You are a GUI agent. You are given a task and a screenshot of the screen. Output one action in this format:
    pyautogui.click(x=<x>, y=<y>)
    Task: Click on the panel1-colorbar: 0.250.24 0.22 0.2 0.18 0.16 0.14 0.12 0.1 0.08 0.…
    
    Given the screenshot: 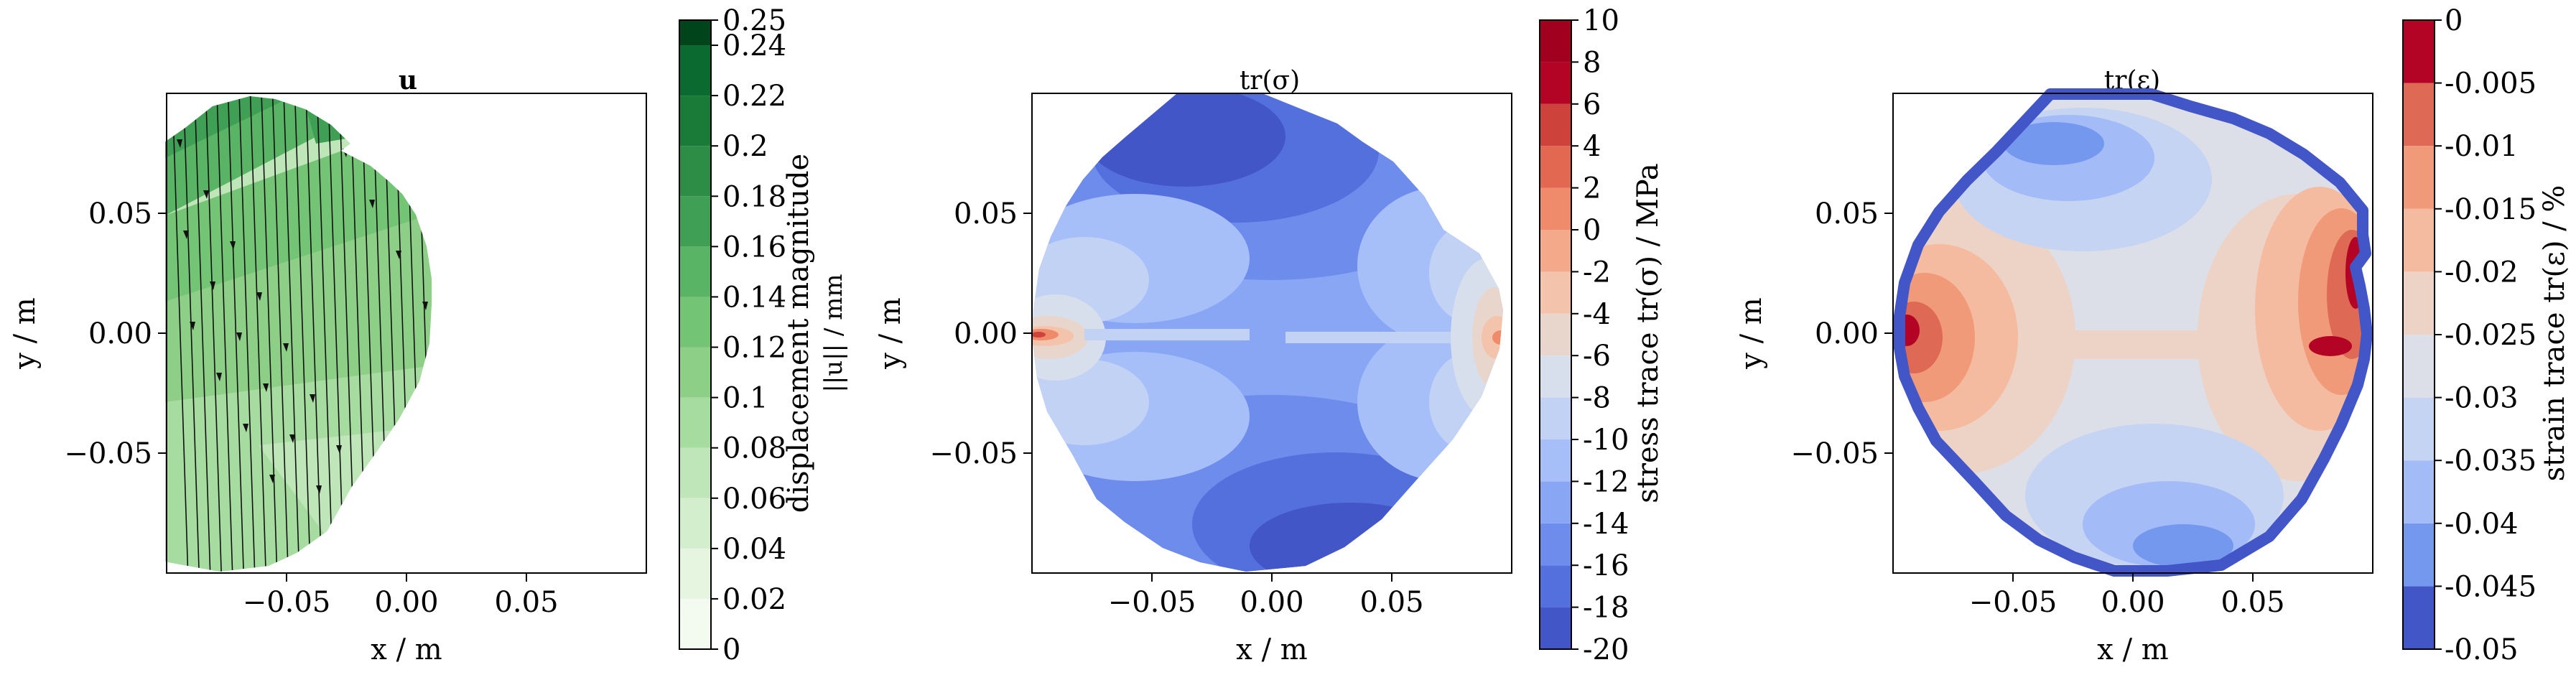 What is the action you would take?
    pyautogui.click(x=732, y=335)
    